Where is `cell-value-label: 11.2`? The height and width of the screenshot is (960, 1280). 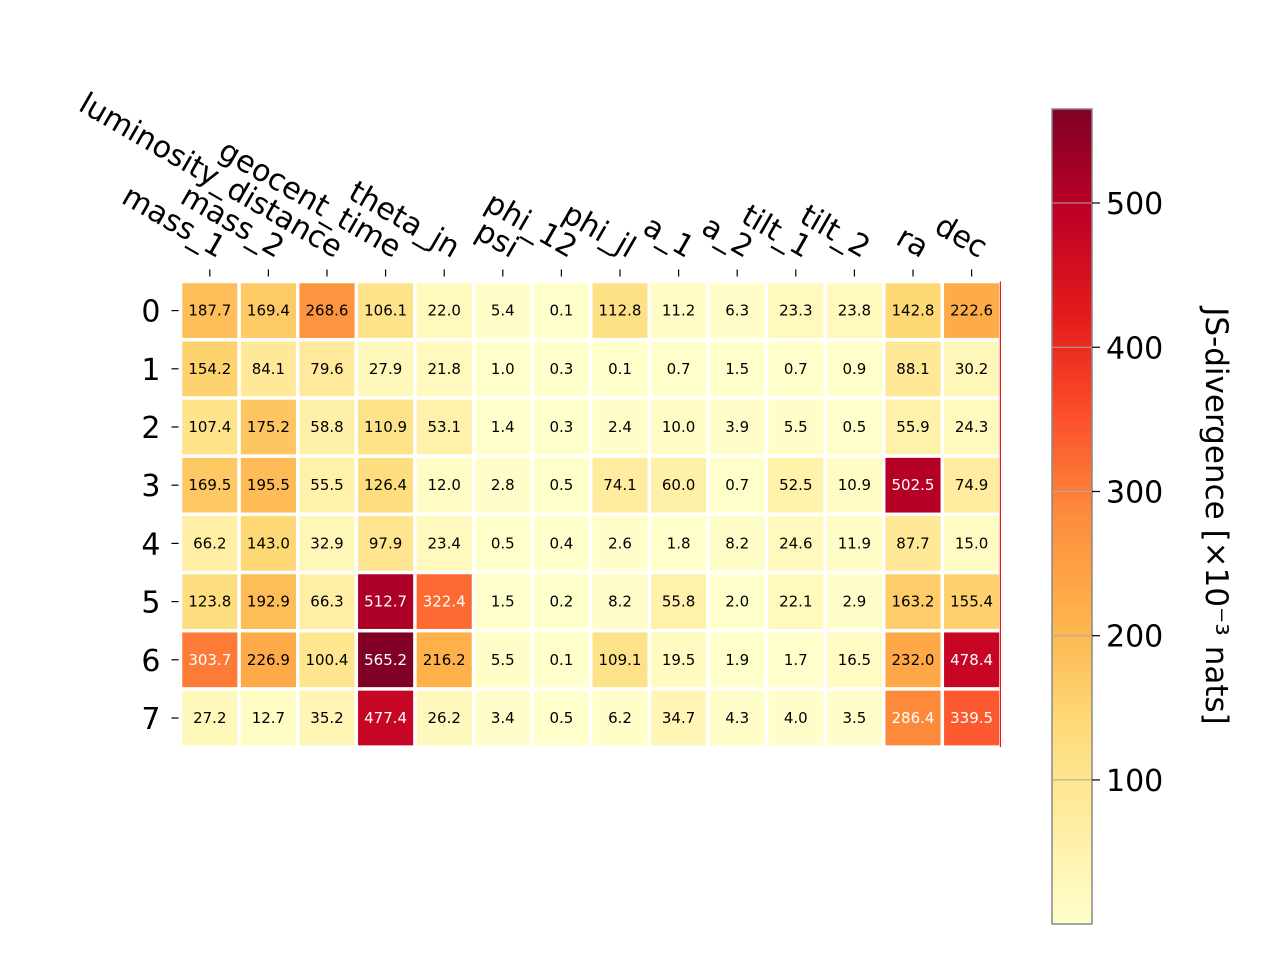
cell-value-label: 11.2 is located at coordinates (678, 311).